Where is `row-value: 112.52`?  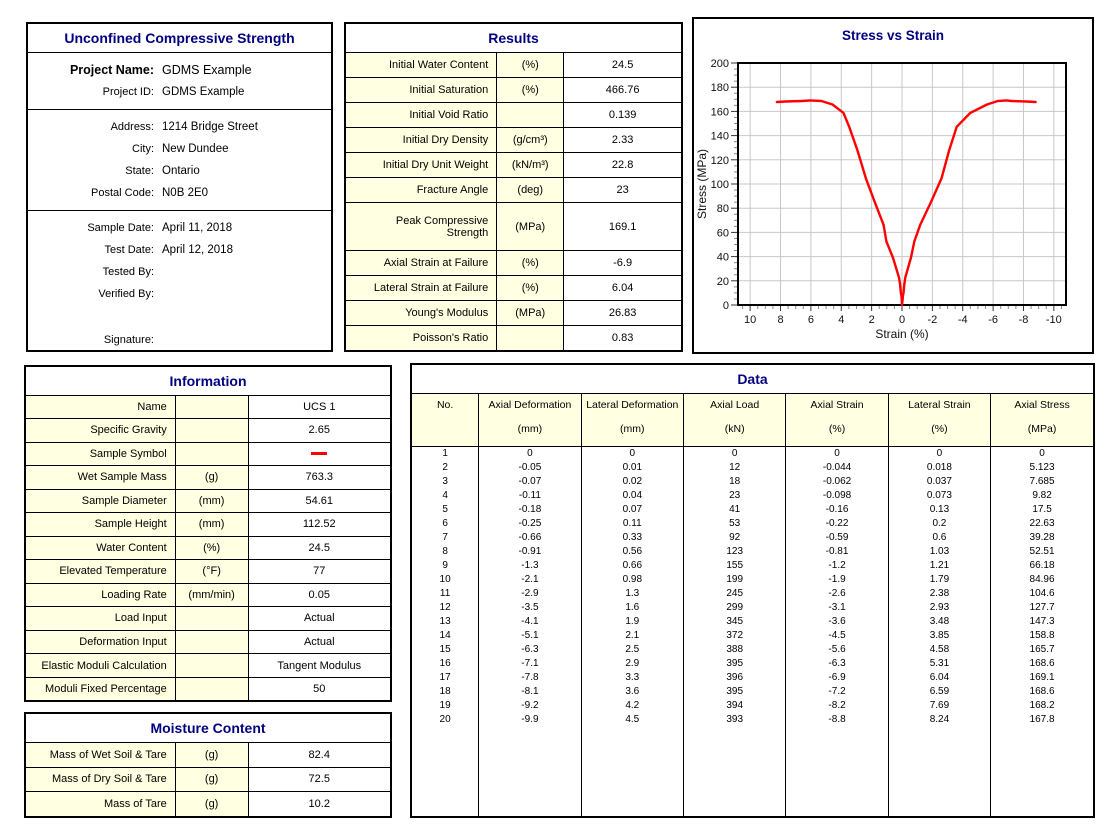
row-value: 112.52 is located at coordinates (318, 524).